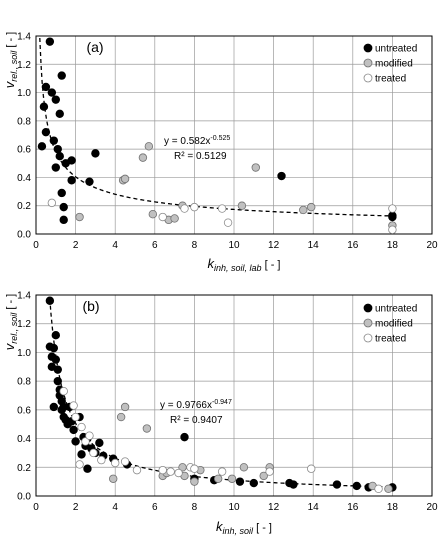 This screenshot has width=443, height=550. I want to click on x-tick-label: 18, so click(393, 507).